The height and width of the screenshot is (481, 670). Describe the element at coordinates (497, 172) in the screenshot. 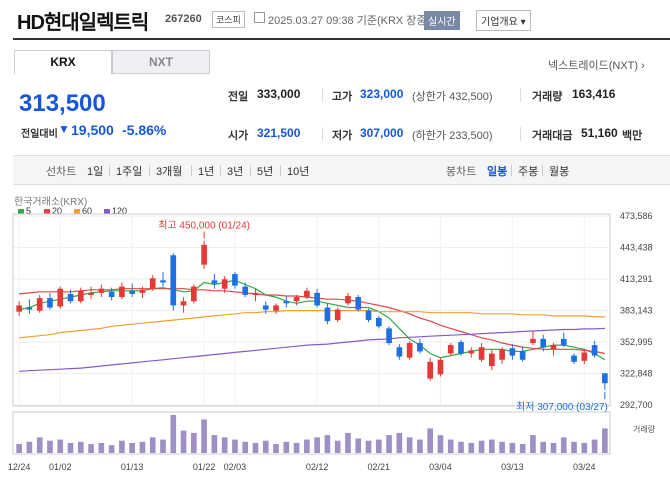

I see `daily-candle: 일봉` at that location.